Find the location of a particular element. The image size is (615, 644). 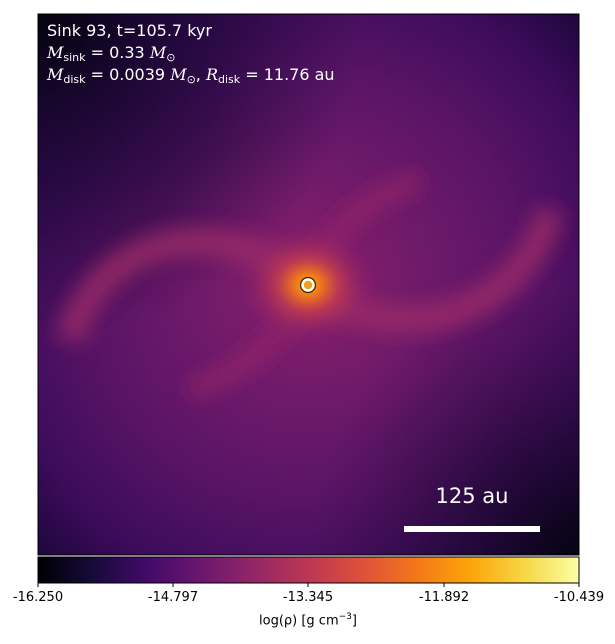

sink-mass-symbol: M is located at coordinates (55, 52).